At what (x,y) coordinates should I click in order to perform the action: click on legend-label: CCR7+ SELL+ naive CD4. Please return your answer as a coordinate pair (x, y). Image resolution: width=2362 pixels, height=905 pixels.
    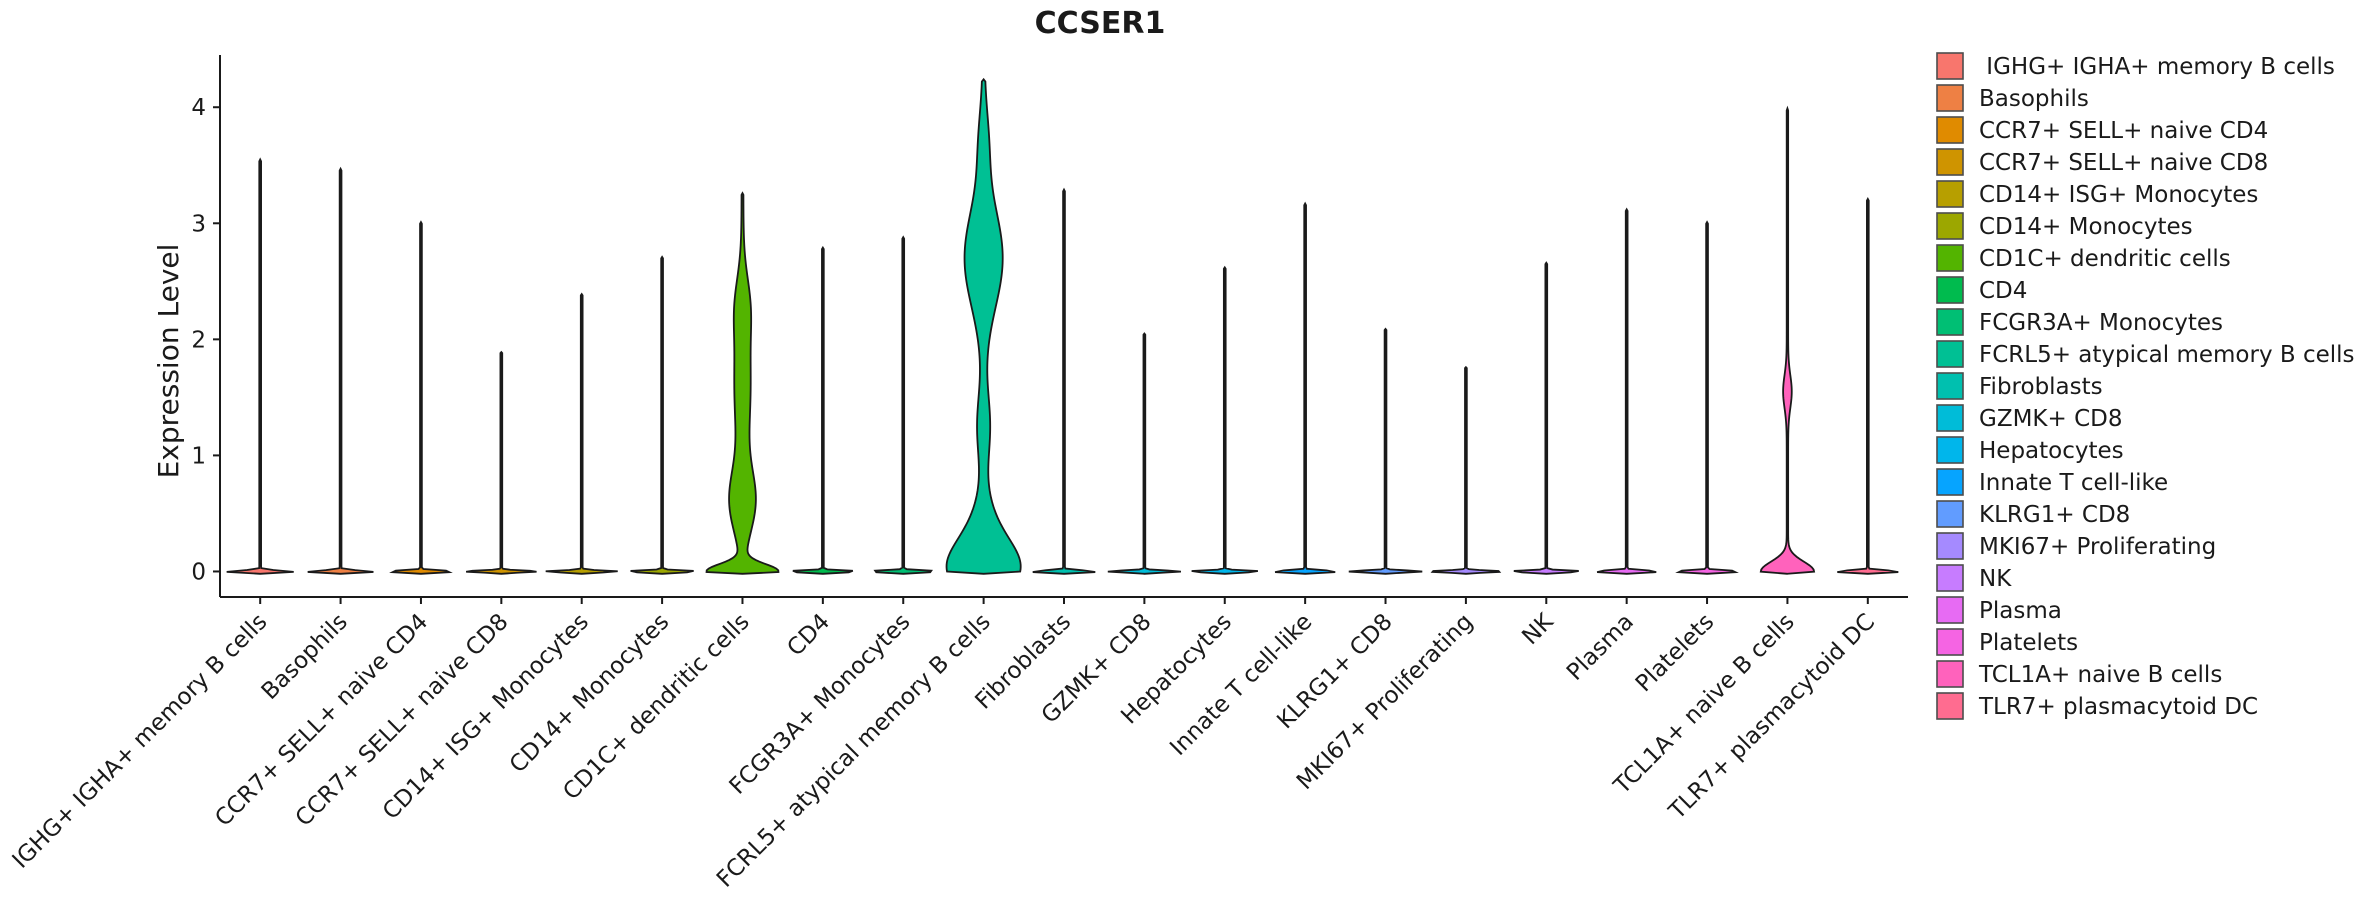
    Looking at the image, I should click on (2123, 131).